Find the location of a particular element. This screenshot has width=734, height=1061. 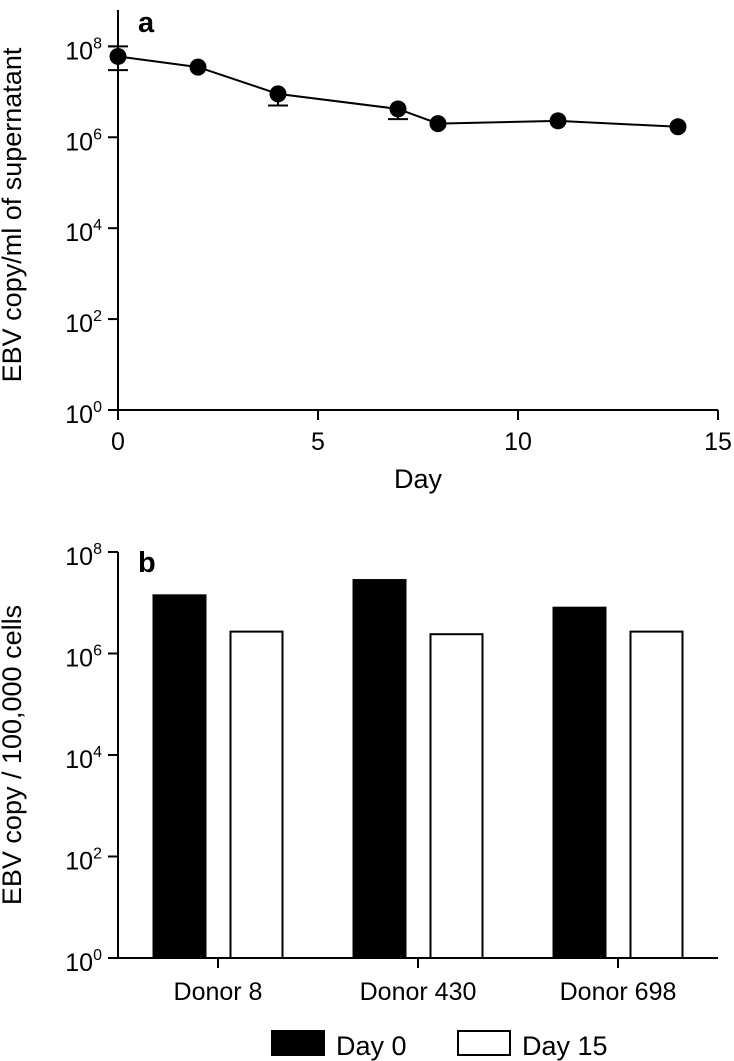

panel-b-x-tick-label: Donor 430 is located at coordinates (418, 992).